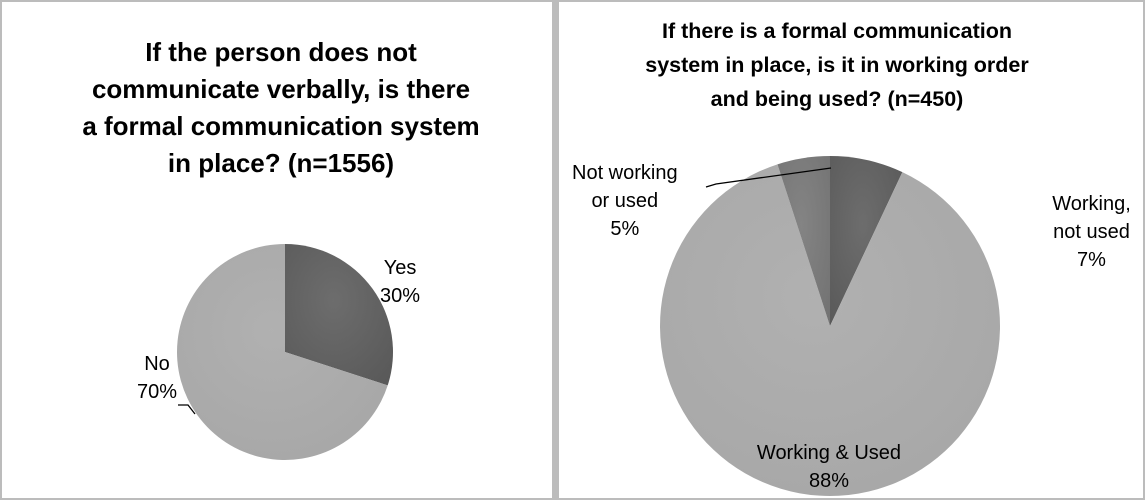  What do you see at coordinates (281, 126) in the screenshot?
I see `title-line: a formal communication system` at bounding box center [281, 126].